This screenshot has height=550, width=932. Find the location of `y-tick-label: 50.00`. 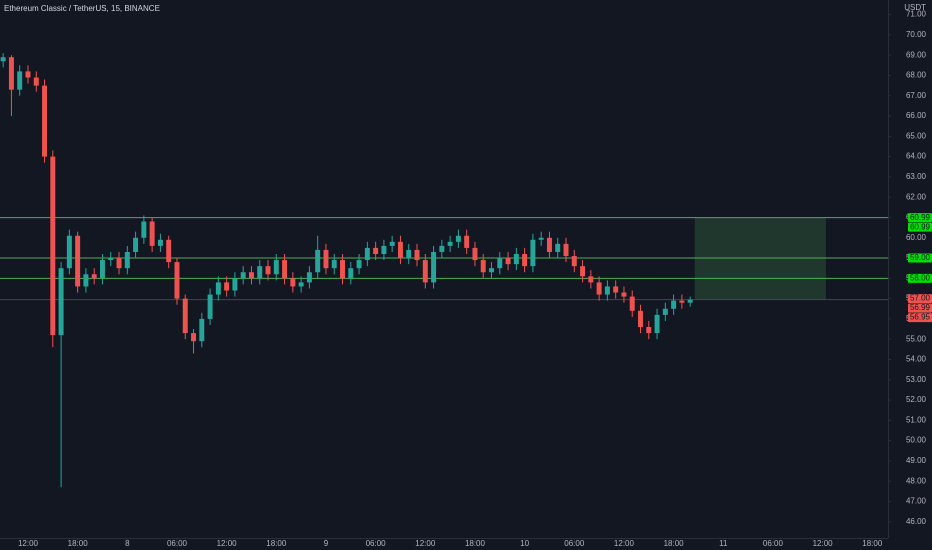

y-tick-label: 50.00 is located at coordinates (916, 440).